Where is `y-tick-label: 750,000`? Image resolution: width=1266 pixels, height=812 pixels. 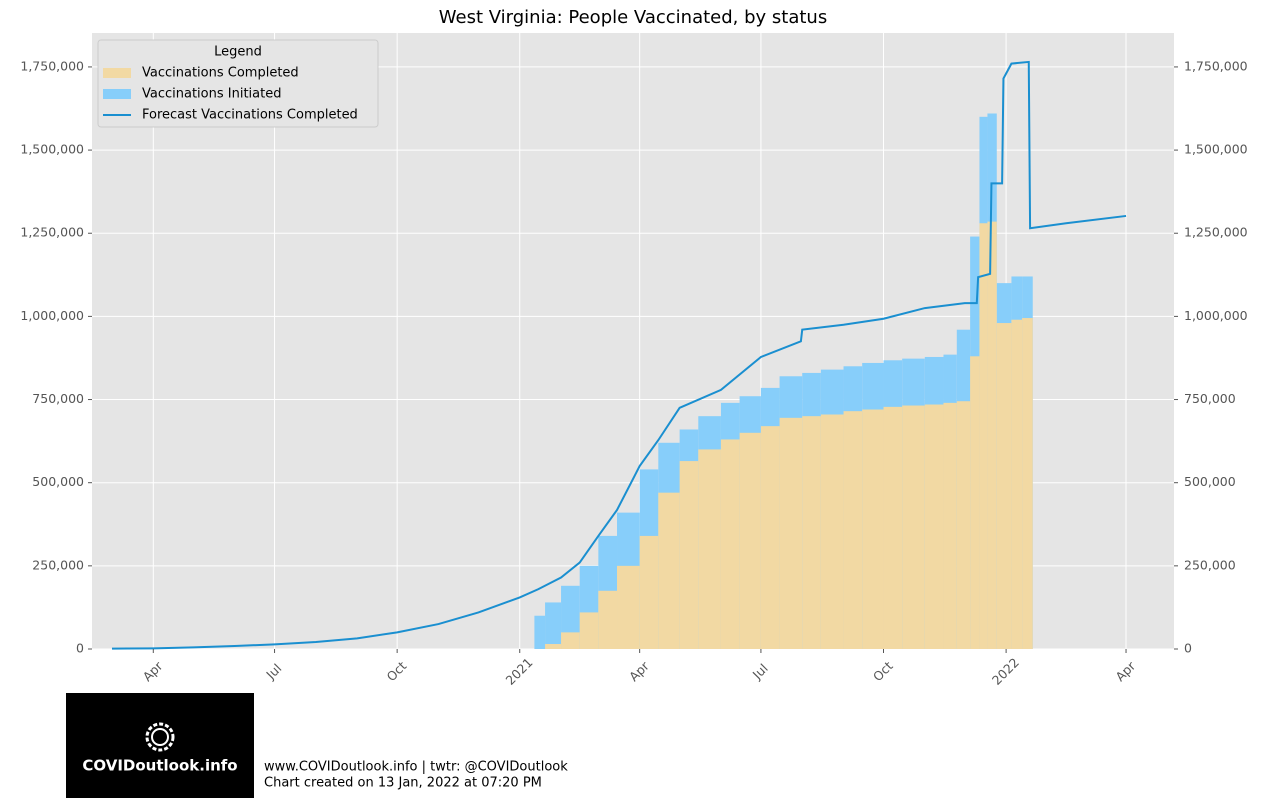
y-tick-label: 750,000 is located at coordinates (58, 398).